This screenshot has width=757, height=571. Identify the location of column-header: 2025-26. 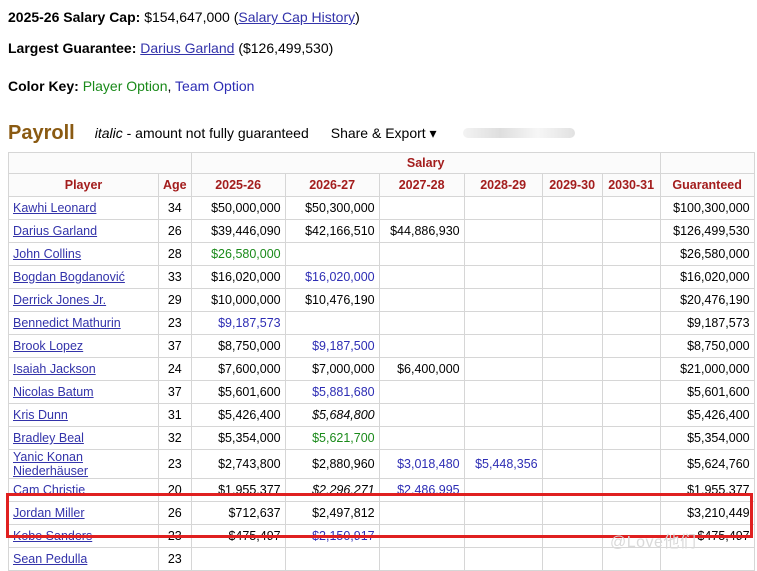
(238, 185).